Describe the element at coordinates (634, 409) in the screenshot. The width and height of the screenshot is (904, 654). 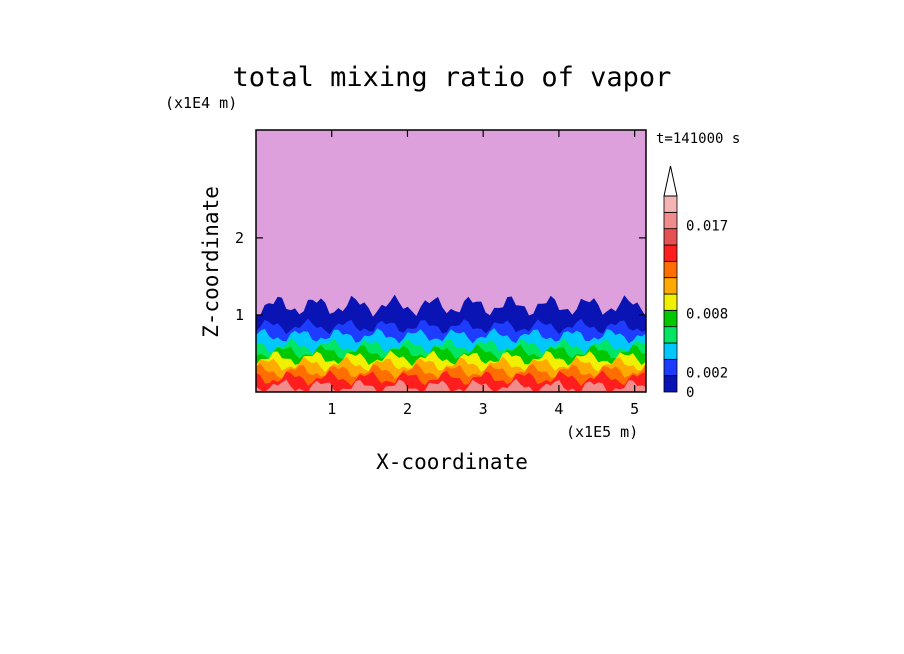
I see `x-tick-label: 5` at that location.